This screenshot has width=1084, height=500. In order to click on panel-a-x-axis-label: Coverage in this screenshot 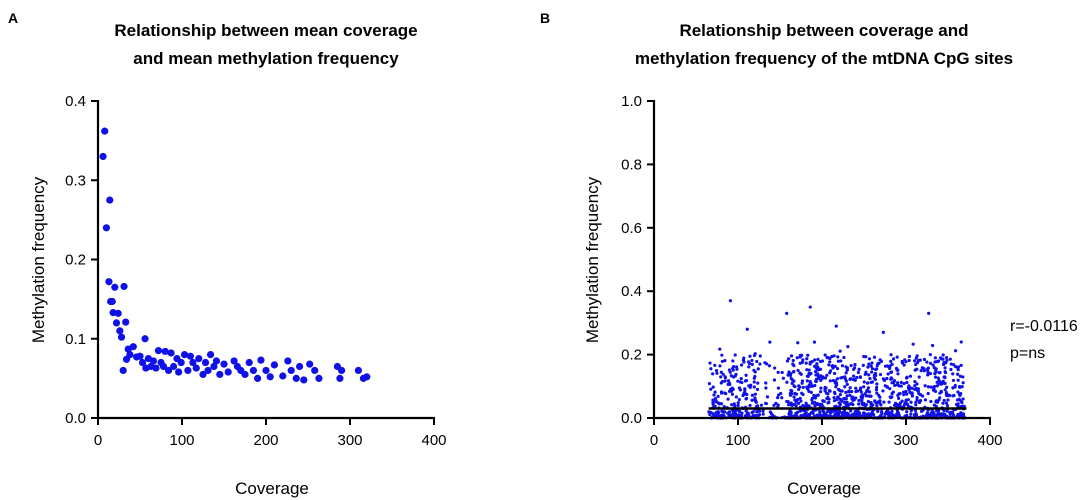, I will do `click(272, 488)`.